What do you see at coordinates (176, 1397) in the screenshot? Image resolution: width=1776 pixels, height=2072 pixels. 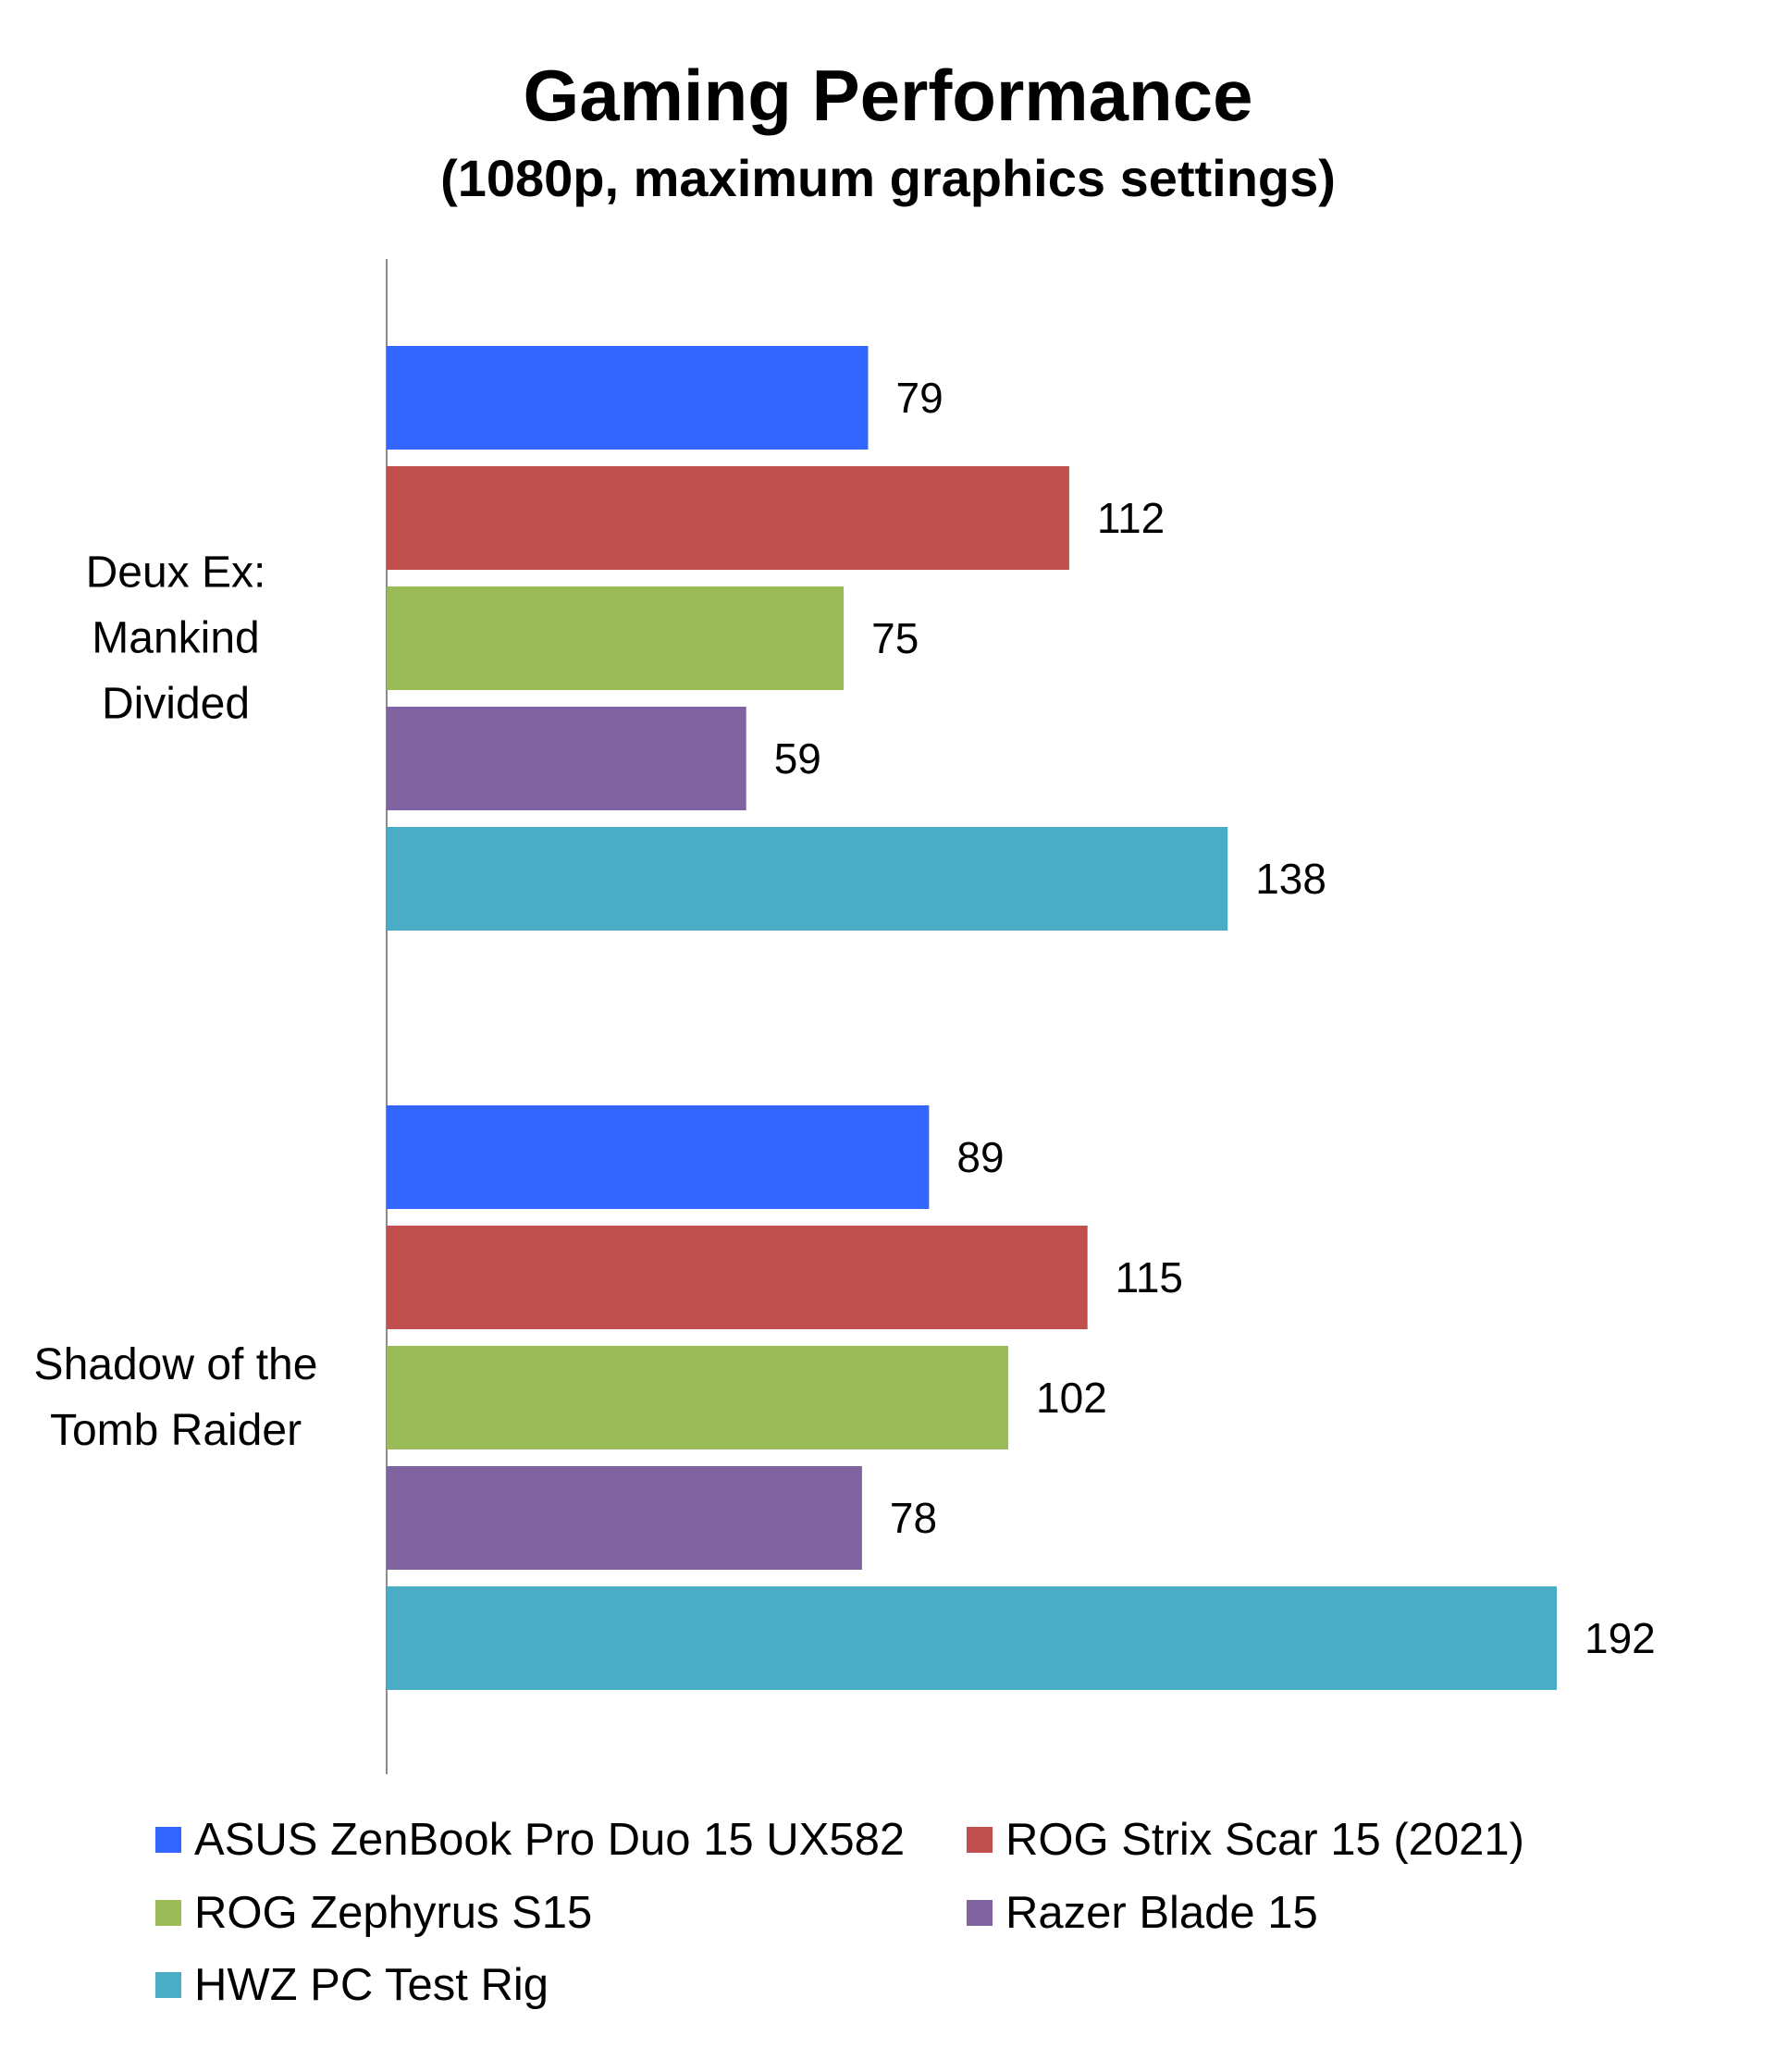 I see `category-label: Shadow of the Tomb Raider` at bounding box center [176, 1397].